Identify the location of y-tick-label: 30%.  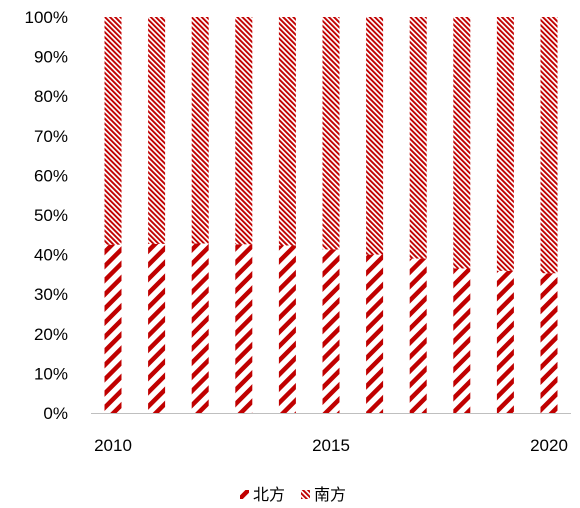
(51, 294).